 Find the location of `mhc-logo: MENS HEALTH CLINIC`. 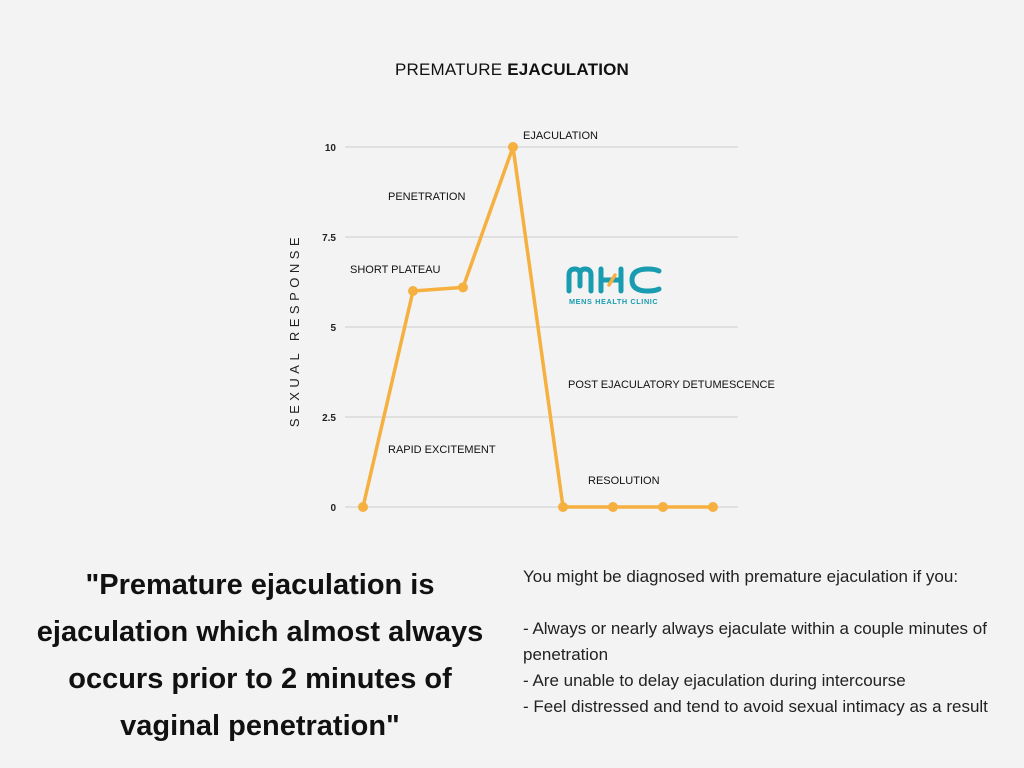

mhc-logo: MENS HEALTH CLINIC is located at coordinates (616, 286).